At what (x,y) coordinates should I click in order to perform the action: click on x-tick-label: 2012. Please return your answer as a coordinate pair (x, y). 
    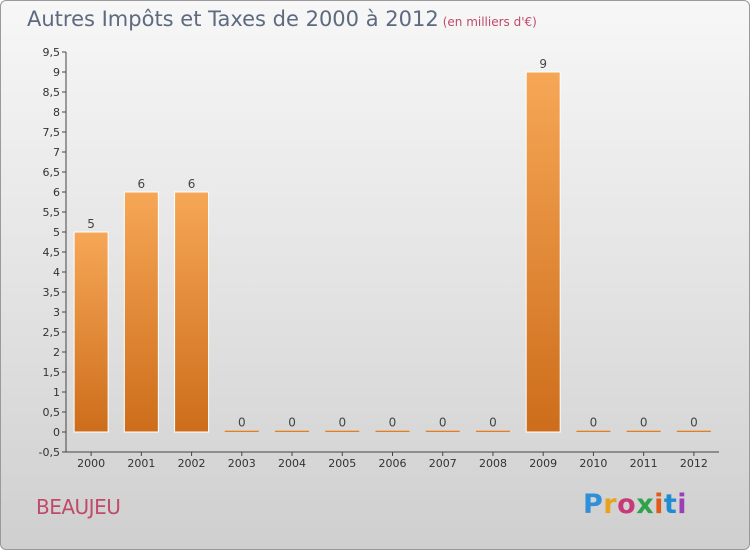
    Looking at the image, I should click on (694, 463).